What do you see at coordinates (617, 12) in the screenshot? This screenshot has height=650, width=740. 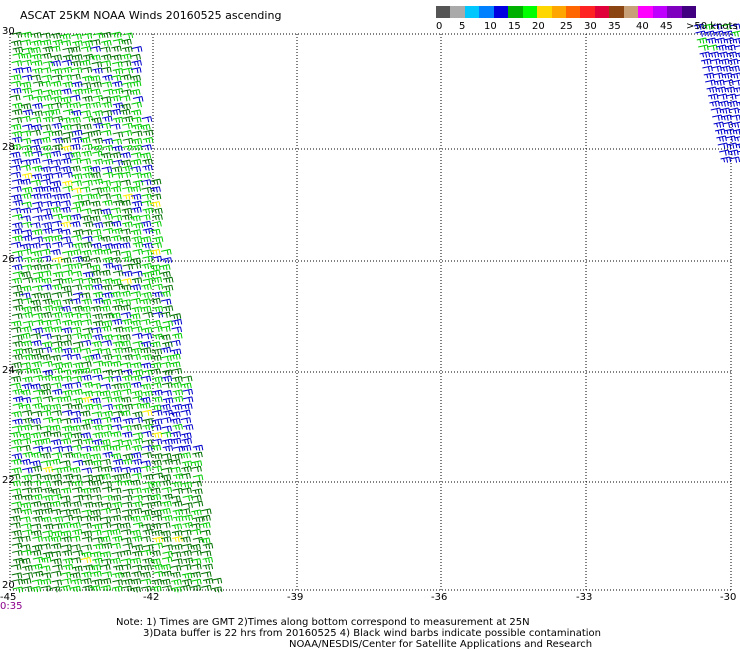 I see `colorbar-segment` at bounding box center [617, 12].